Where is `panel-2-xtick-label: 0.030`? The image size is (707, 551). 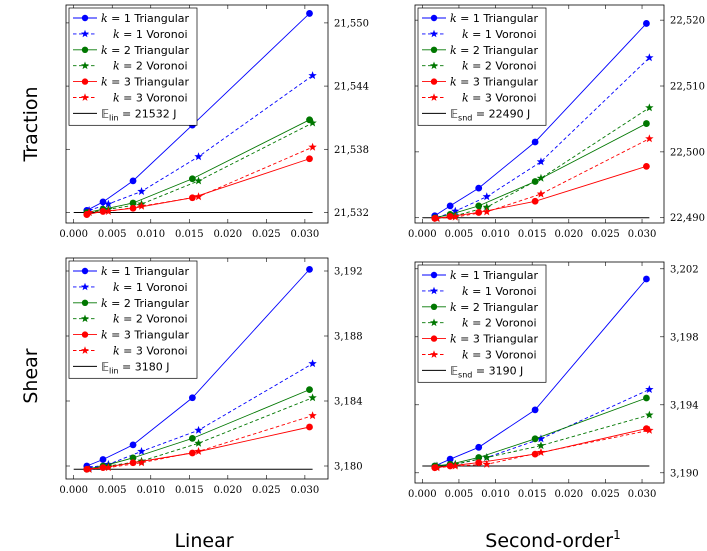 panel-2-xtick-label: 0.030 is located at coordinates (642, 234).